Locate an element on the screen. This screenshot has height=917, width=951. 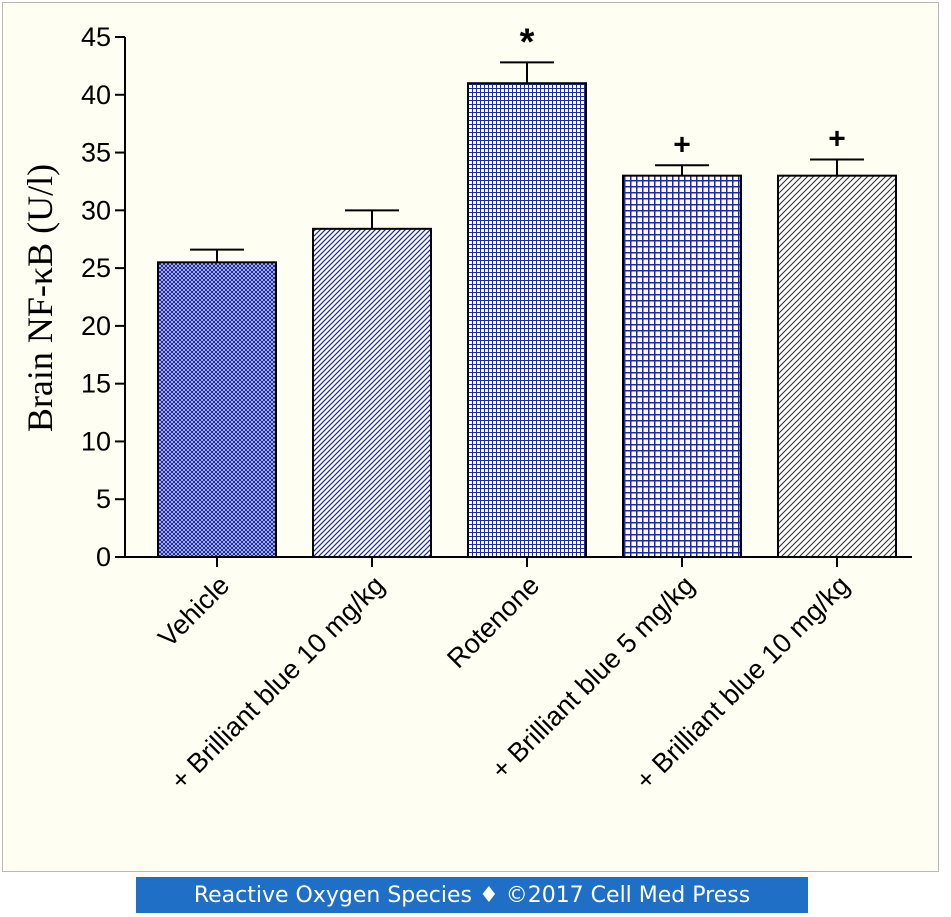
y-axis-label: Brain NF-κB (U/l) is located at coordinates (40, 298).